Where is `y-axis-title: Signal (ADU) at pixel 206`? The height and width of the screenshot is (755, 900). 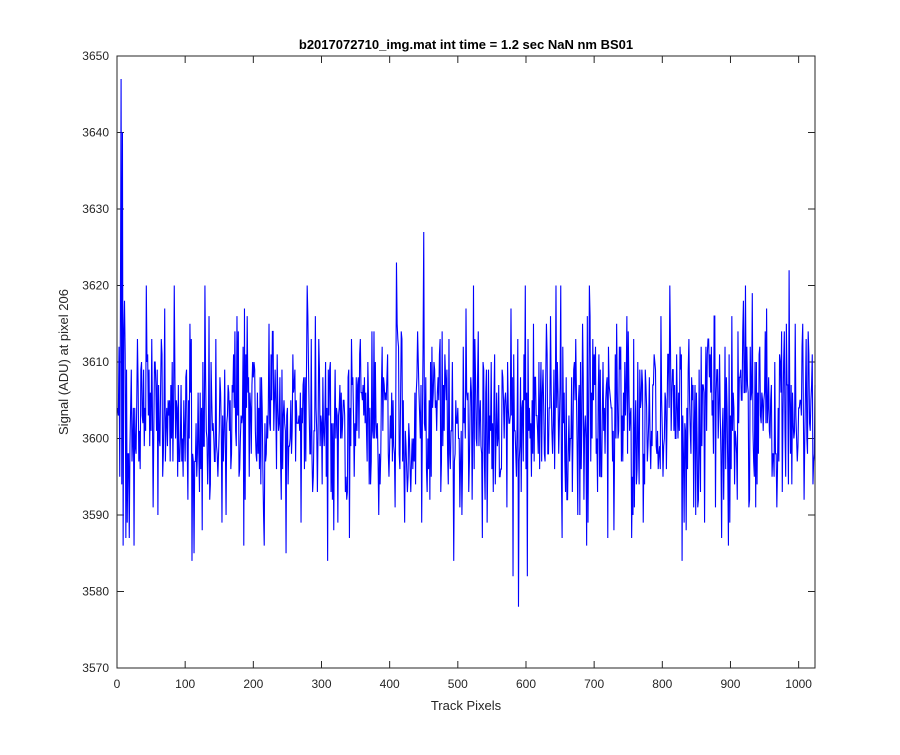 y-axis-title: Signal (ADU) at pixel 206 is located at coordinates (63, 362).